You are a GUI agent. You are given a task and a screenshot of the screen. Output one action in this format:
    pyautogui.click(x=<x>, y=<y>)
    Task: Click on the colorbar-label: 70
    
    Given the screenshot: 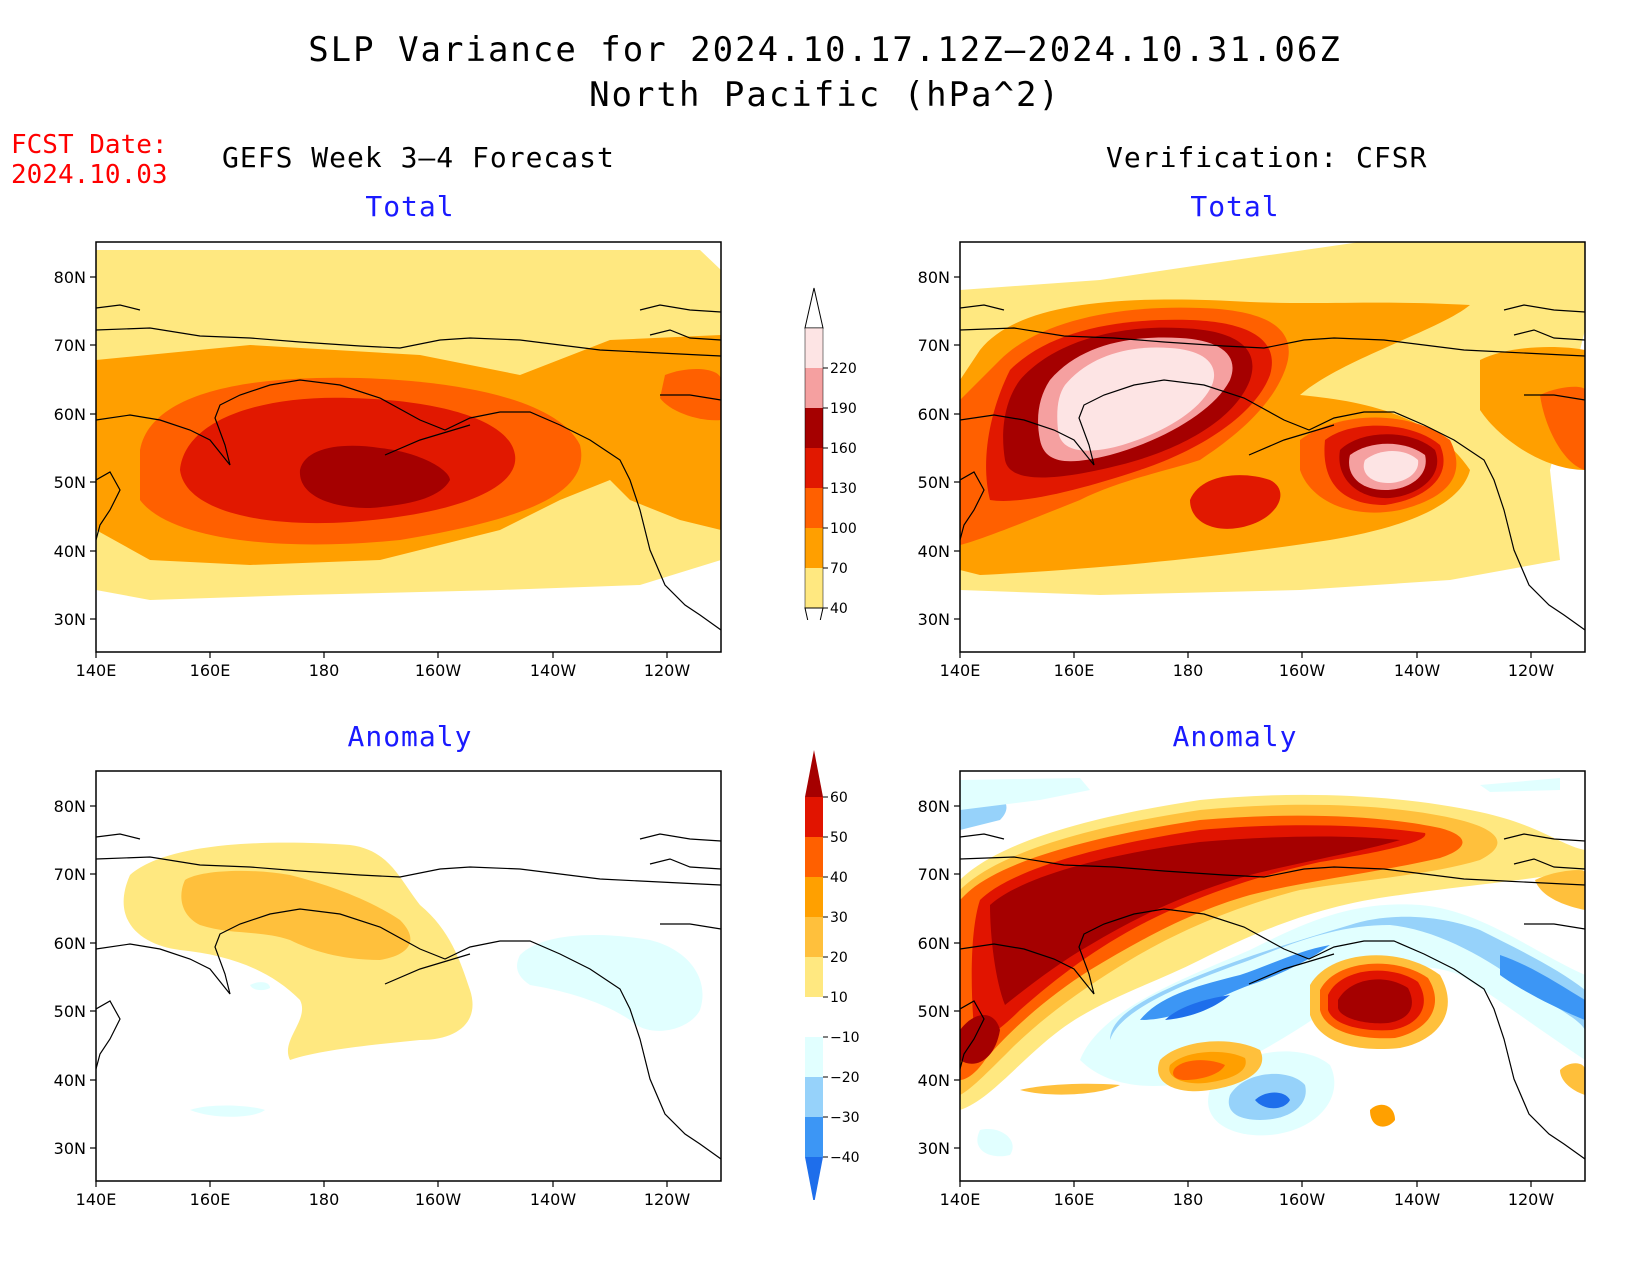 What is the action you would take?
    pyautogui.click(x=839, y=569)
    